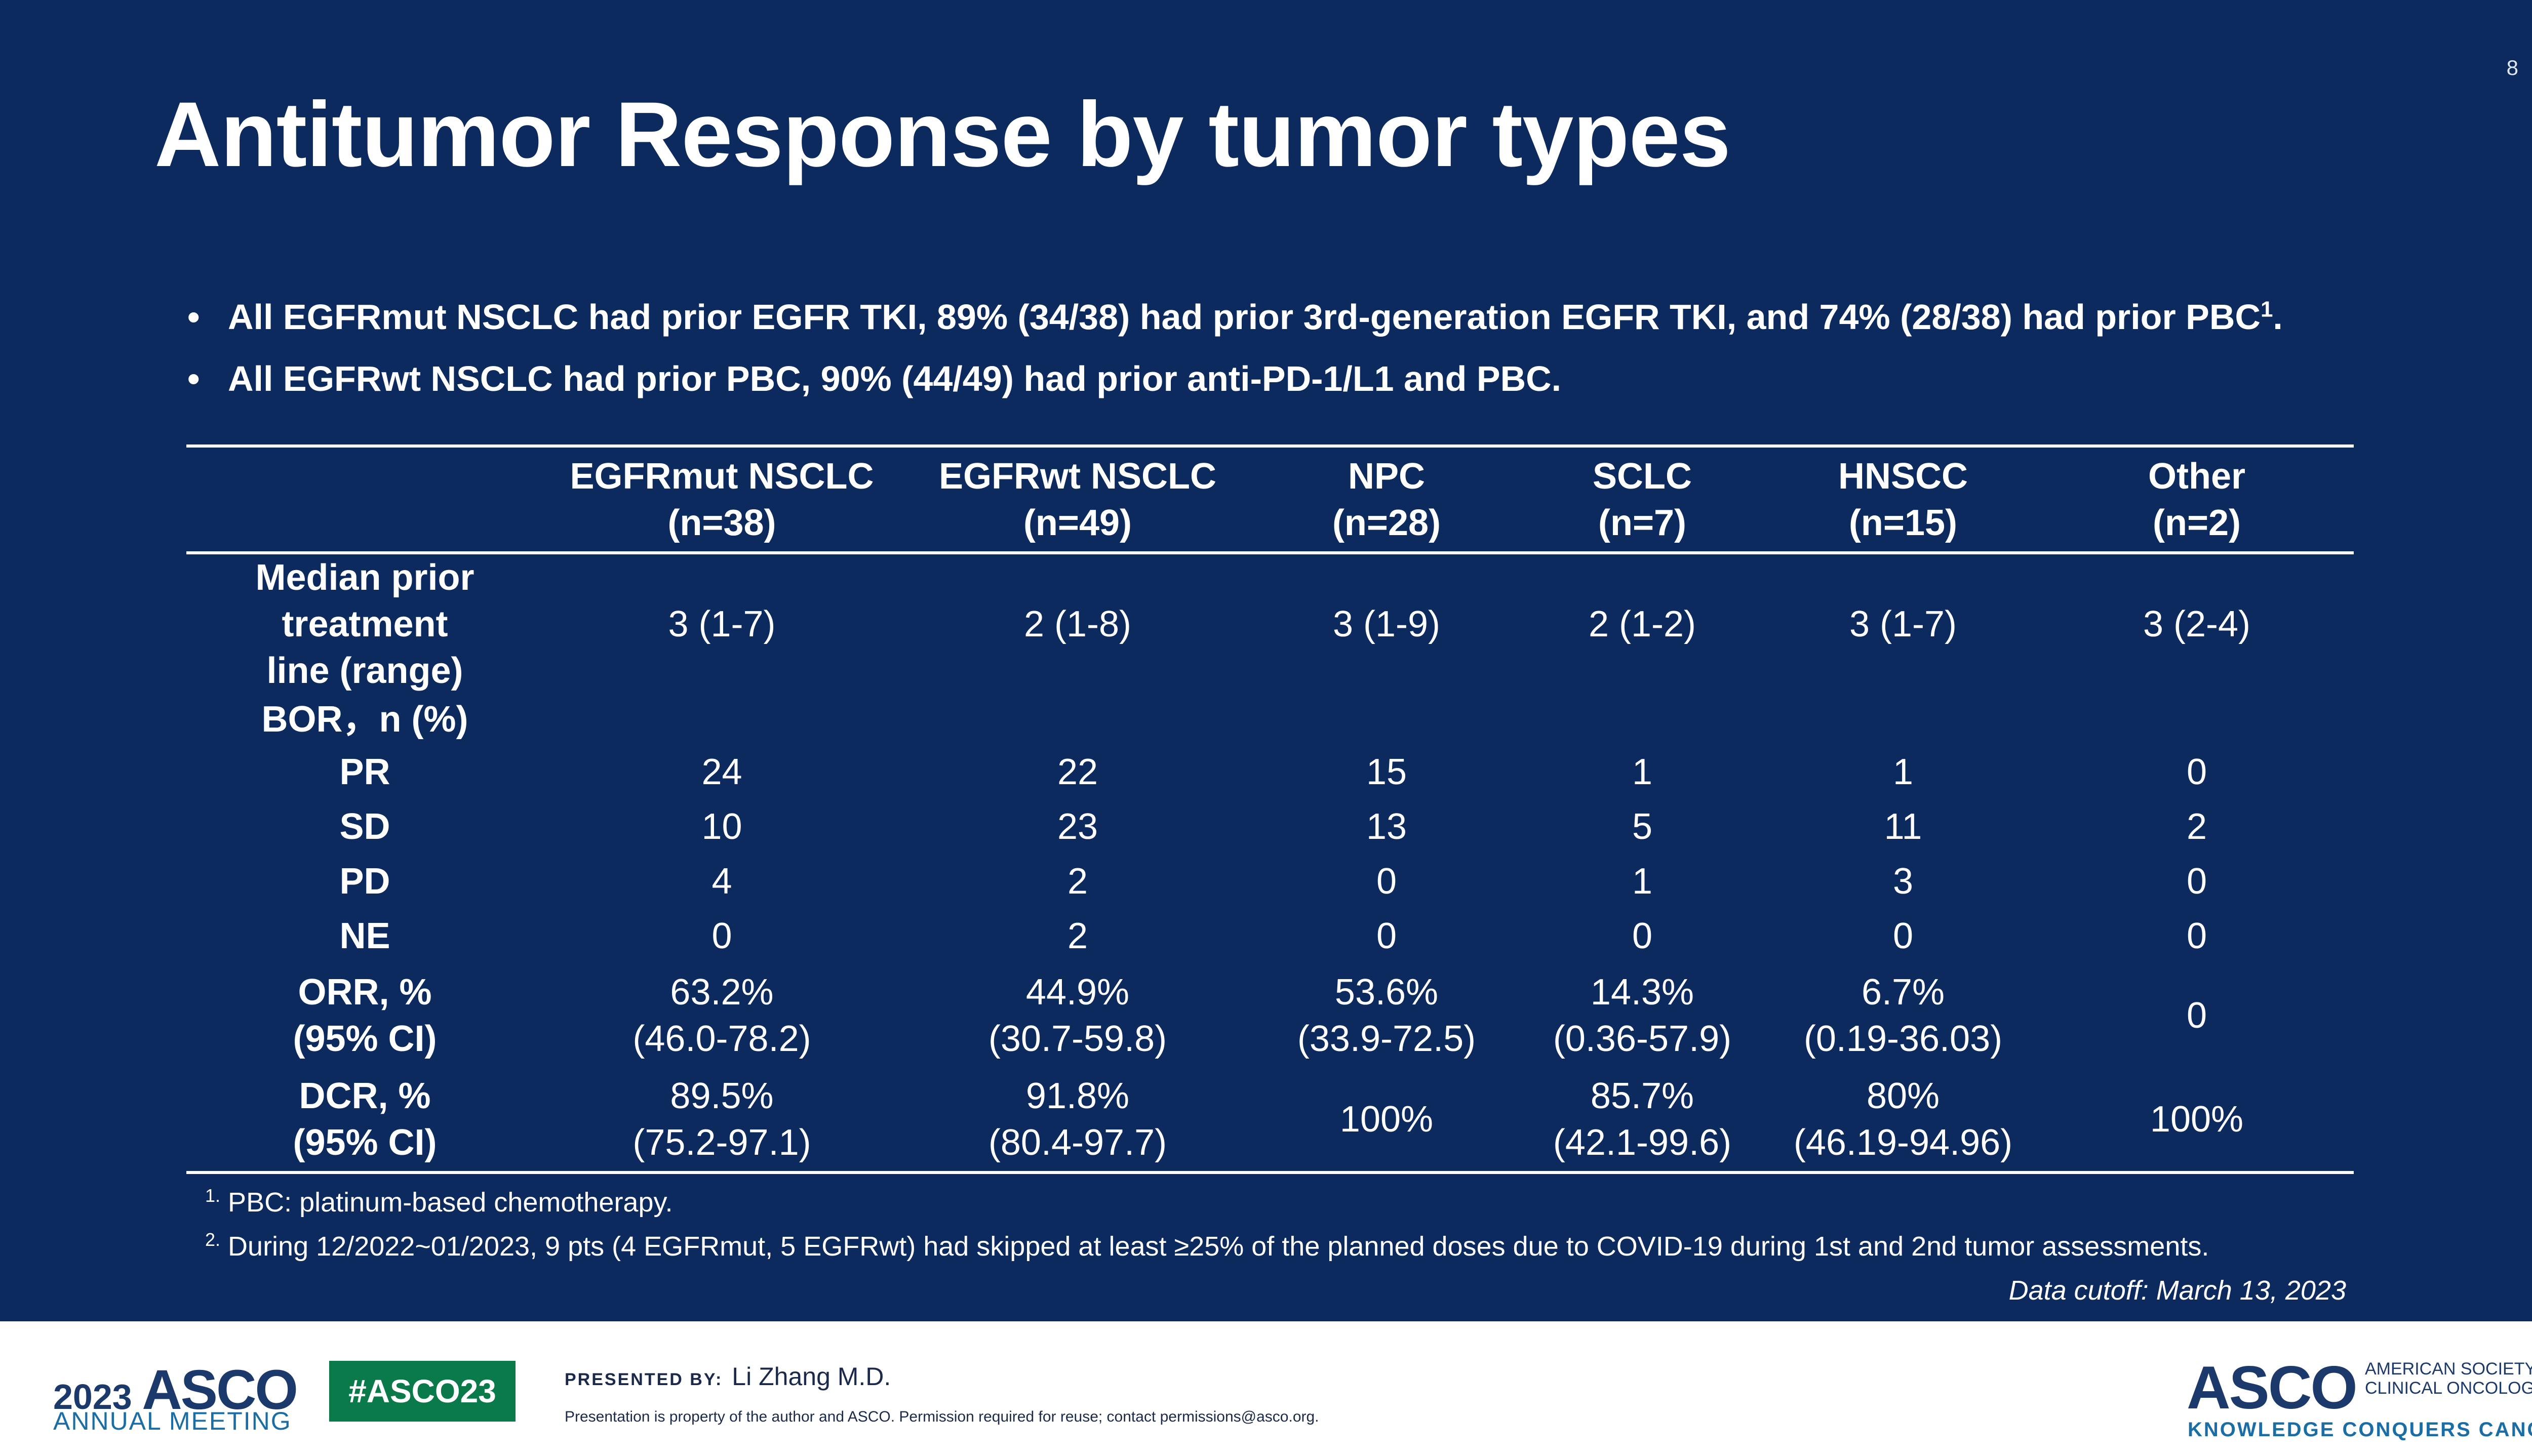  I want to click on presented-label: PRESENTED BY:, so click(644, 1379).